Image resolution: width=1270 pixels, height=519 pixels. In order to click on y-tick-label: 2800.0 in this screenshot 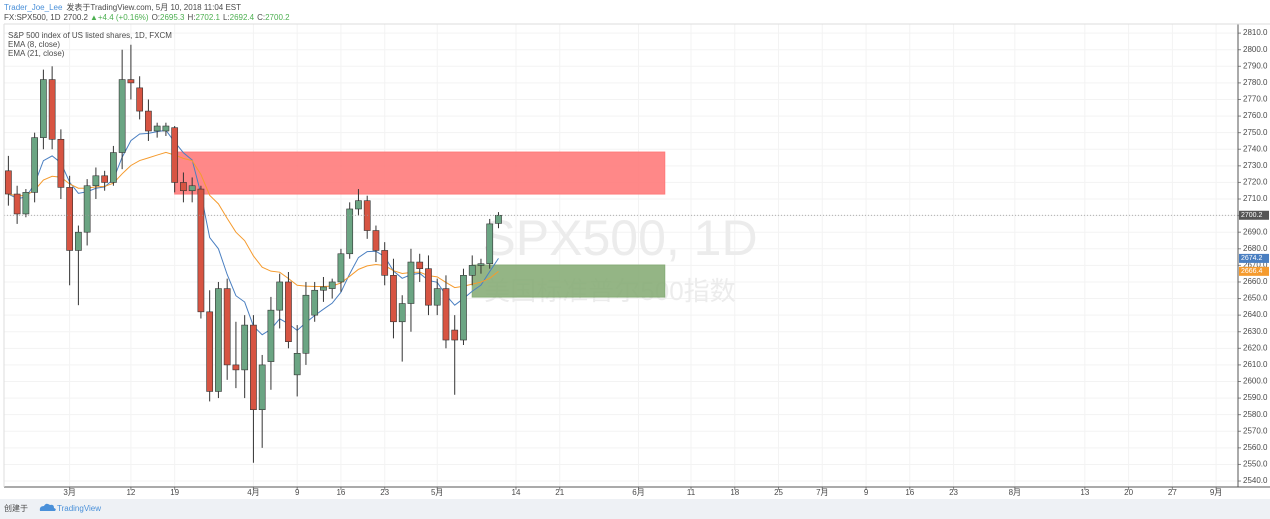, I will do `click(1255, 49)`.